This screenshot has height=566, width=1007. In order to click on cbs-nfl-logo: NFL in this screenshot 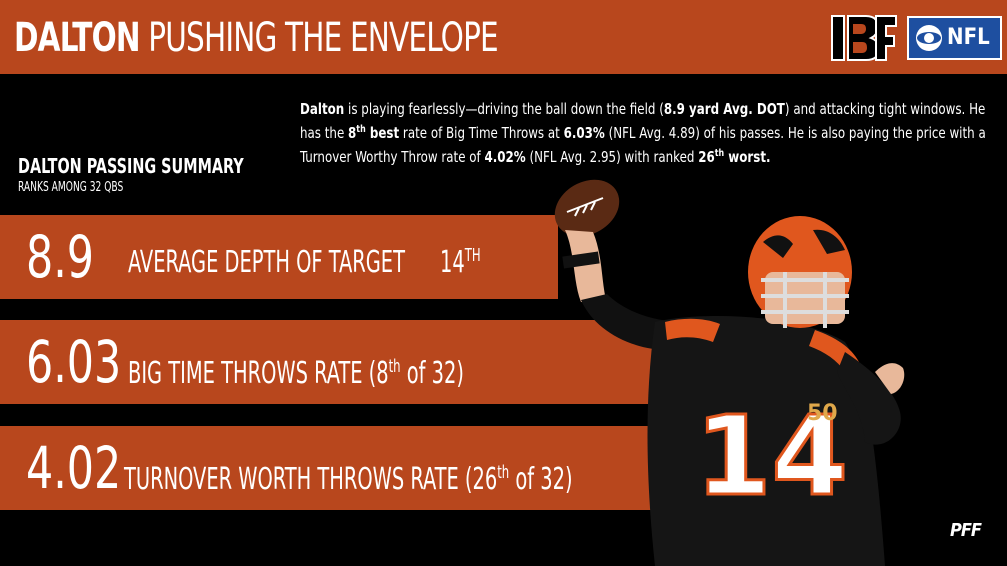, I will do `click(954, 38)`.